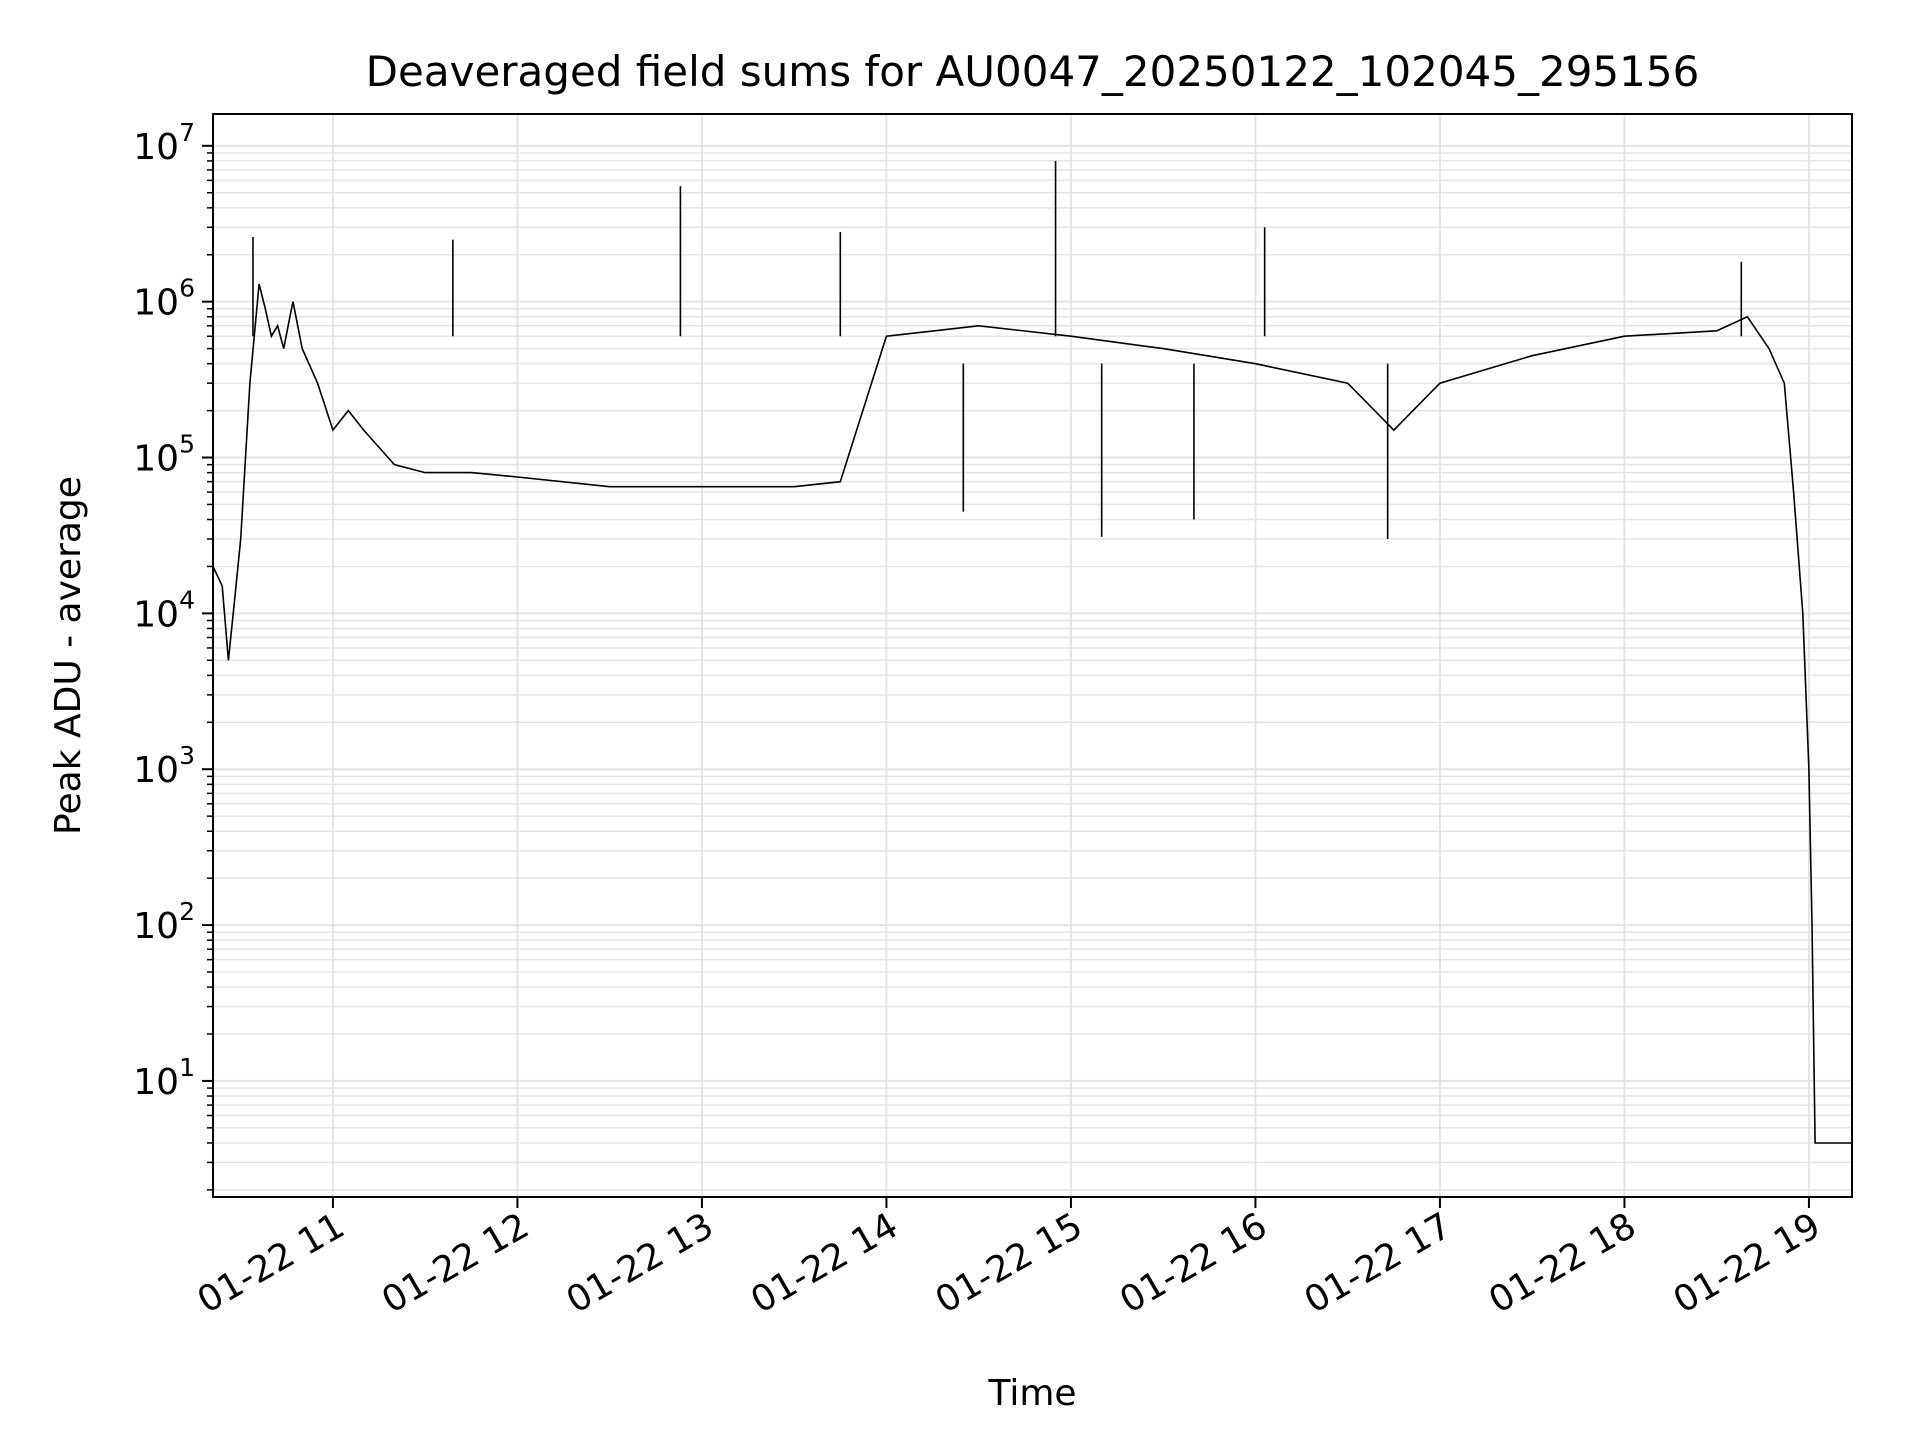 The height and width of the screenshot is (1440, 1920). What do you see at coordinates (187, 911) in the screenshot?
I see `y-tick-exponent: 2` at bounding box center [187, 911].